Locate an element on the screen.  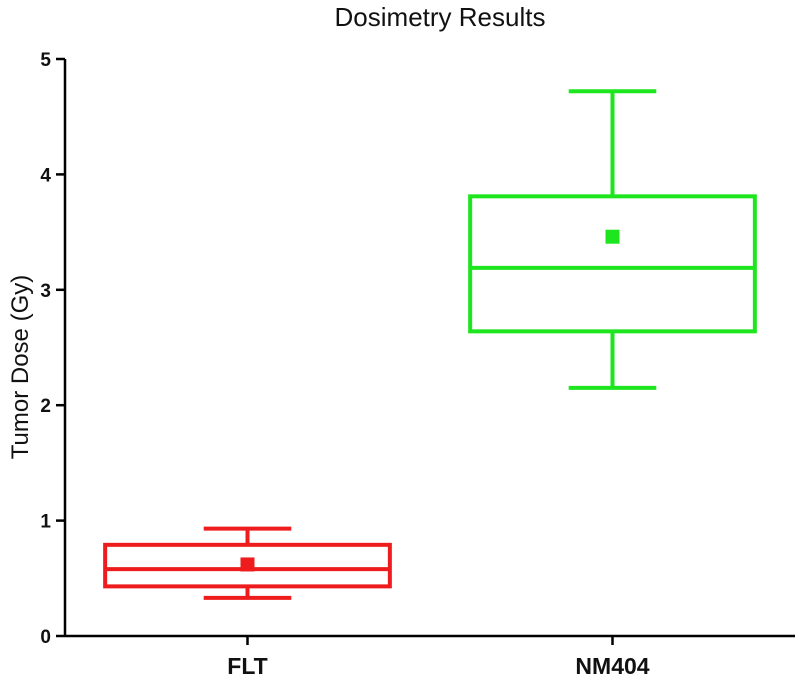
y-tick-label: 1 is located at coordinates (45, 522).